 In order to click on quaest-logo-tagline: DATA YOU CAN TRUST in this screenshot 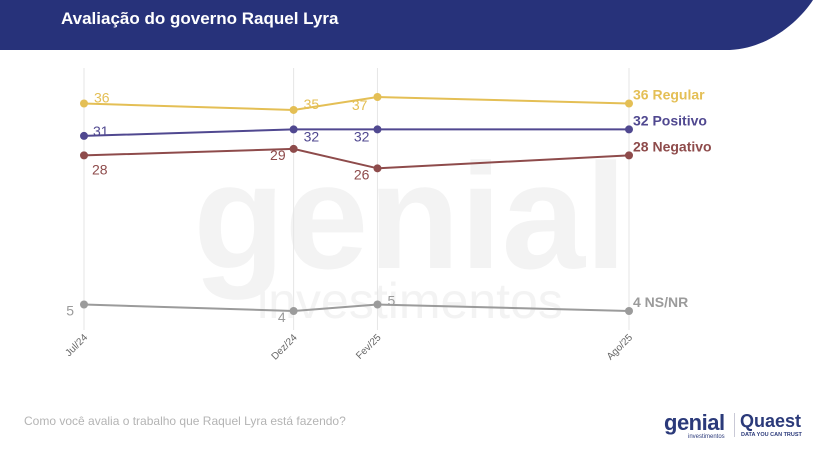, I will do `click(771, 435)`.